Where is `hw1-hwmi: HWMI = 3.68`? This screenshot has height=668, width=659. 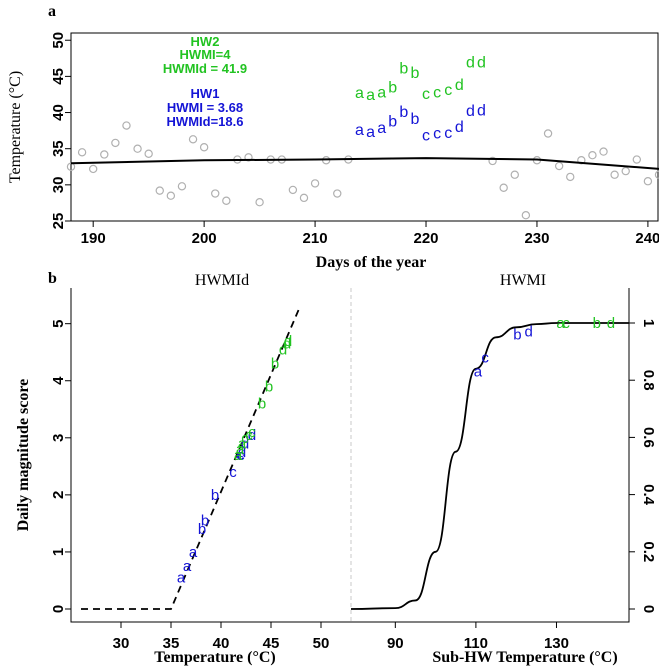
hw1-hwmi: HWMI = 3.68 is located at coordinates (205, 107).